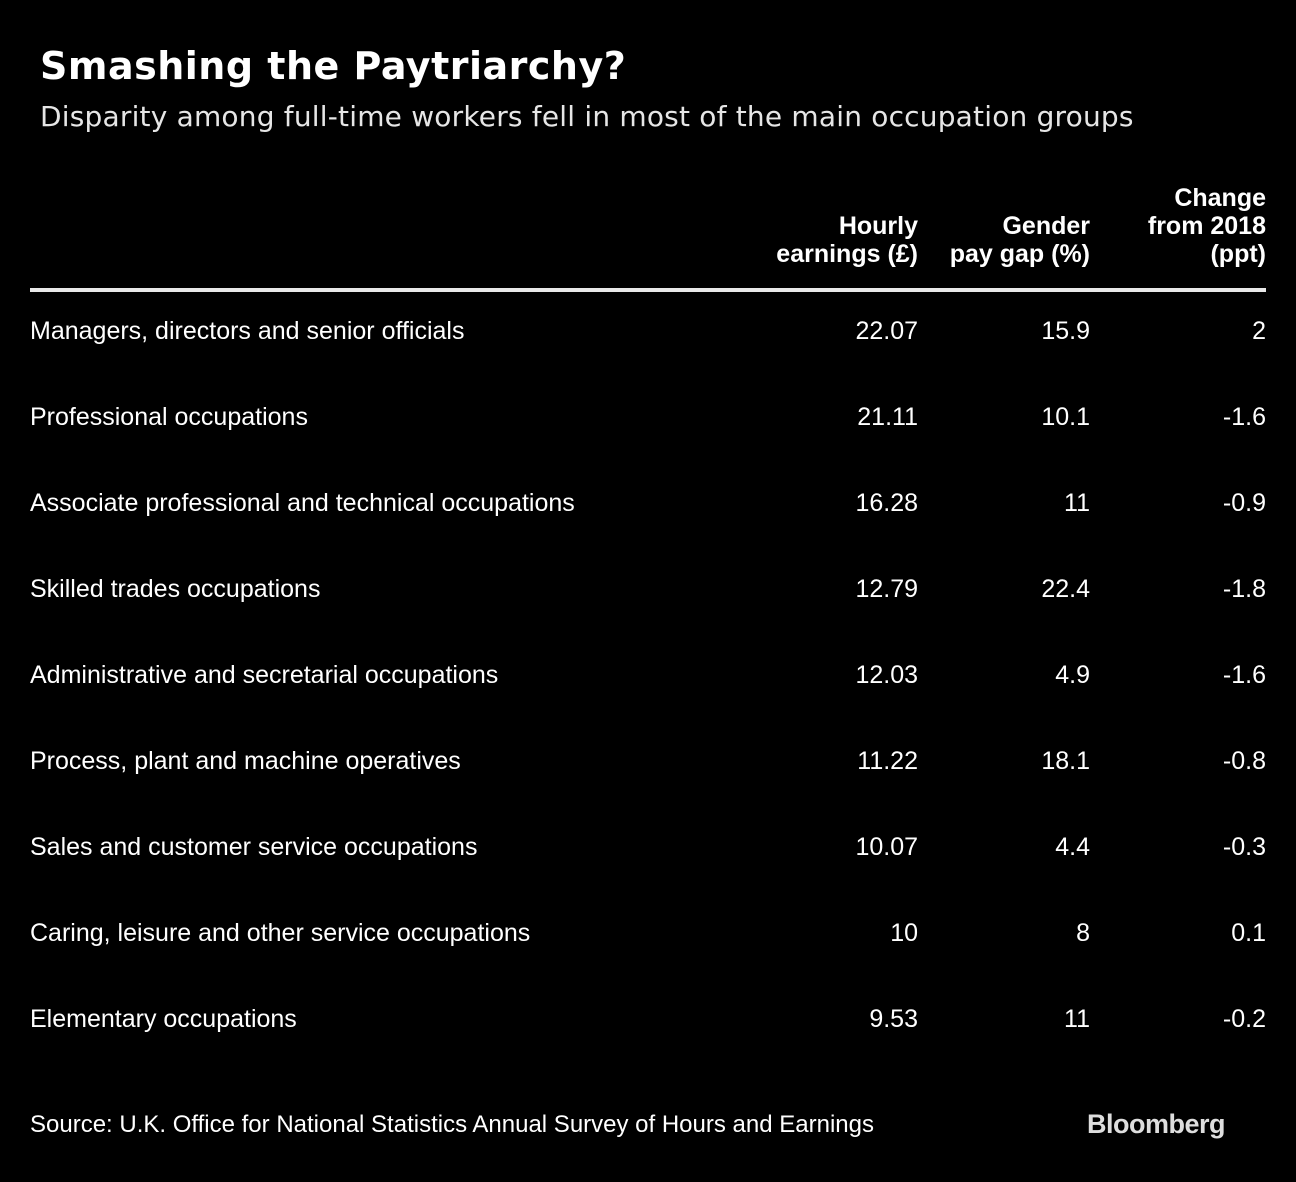 Image resolution: width=1296 pixels, height=1182 pixels. Describe the element at coordinates (648, 290) in the screenshot. I see `header-divider` at that location.